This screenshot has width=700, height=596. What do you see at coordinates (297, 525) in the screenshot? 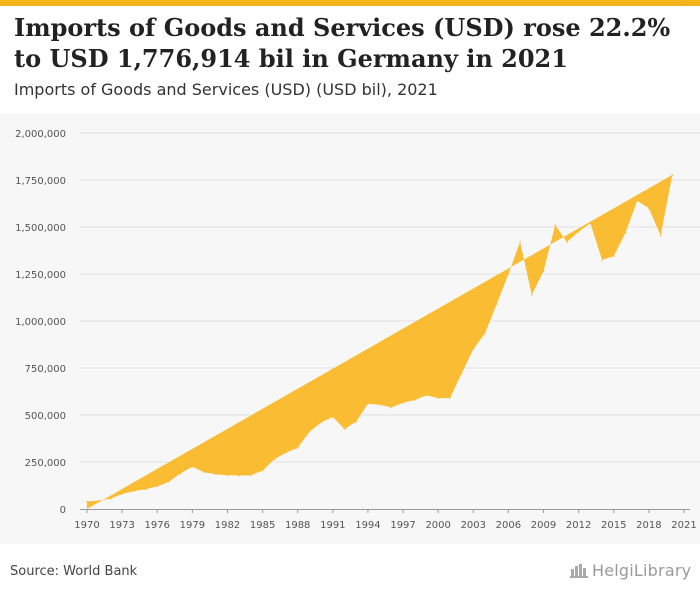
I see `x-tick-label: 1988` at bounding box center [297, 525].